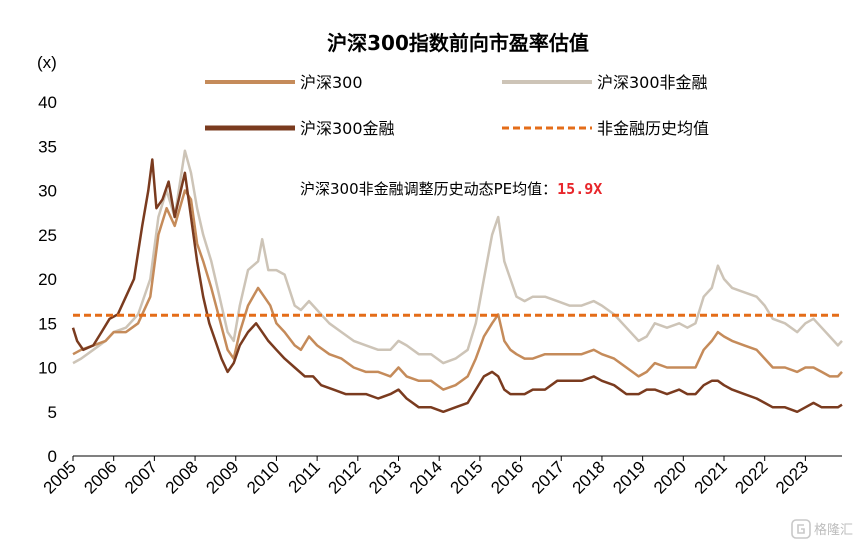 This screenshot has width=867, height=546. What do you see at coordinates (670, 477) in the screenshot?
I see `x-tick-label: 2020` at bounding box center [670, 477].